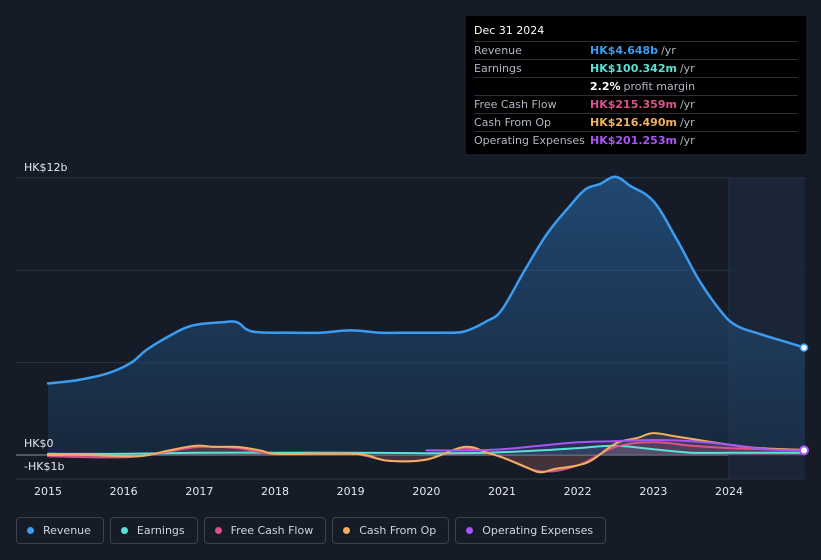 The width and height of the screenshot is (821, 560). I want to click on y-label-top: HK$12b, so click(45, 167).